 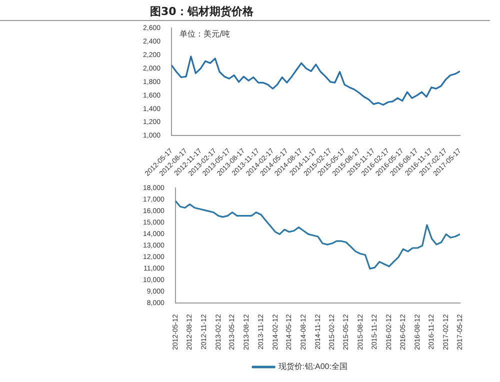 What do you see at coordinates (205, 33) in the screenshot?
I see `annotation: 单位：美元/吨` at bounding box center [205, 33].